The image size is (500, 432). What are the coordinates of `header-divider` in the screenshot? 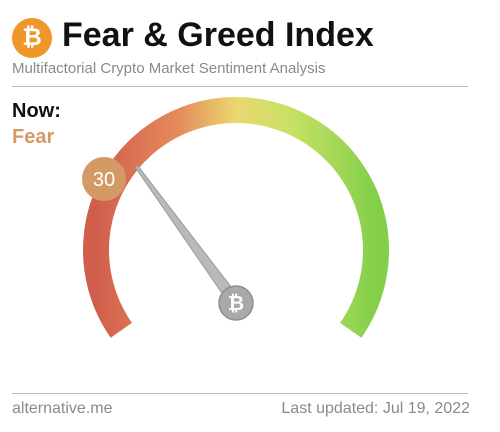 It's located at (240, 86).